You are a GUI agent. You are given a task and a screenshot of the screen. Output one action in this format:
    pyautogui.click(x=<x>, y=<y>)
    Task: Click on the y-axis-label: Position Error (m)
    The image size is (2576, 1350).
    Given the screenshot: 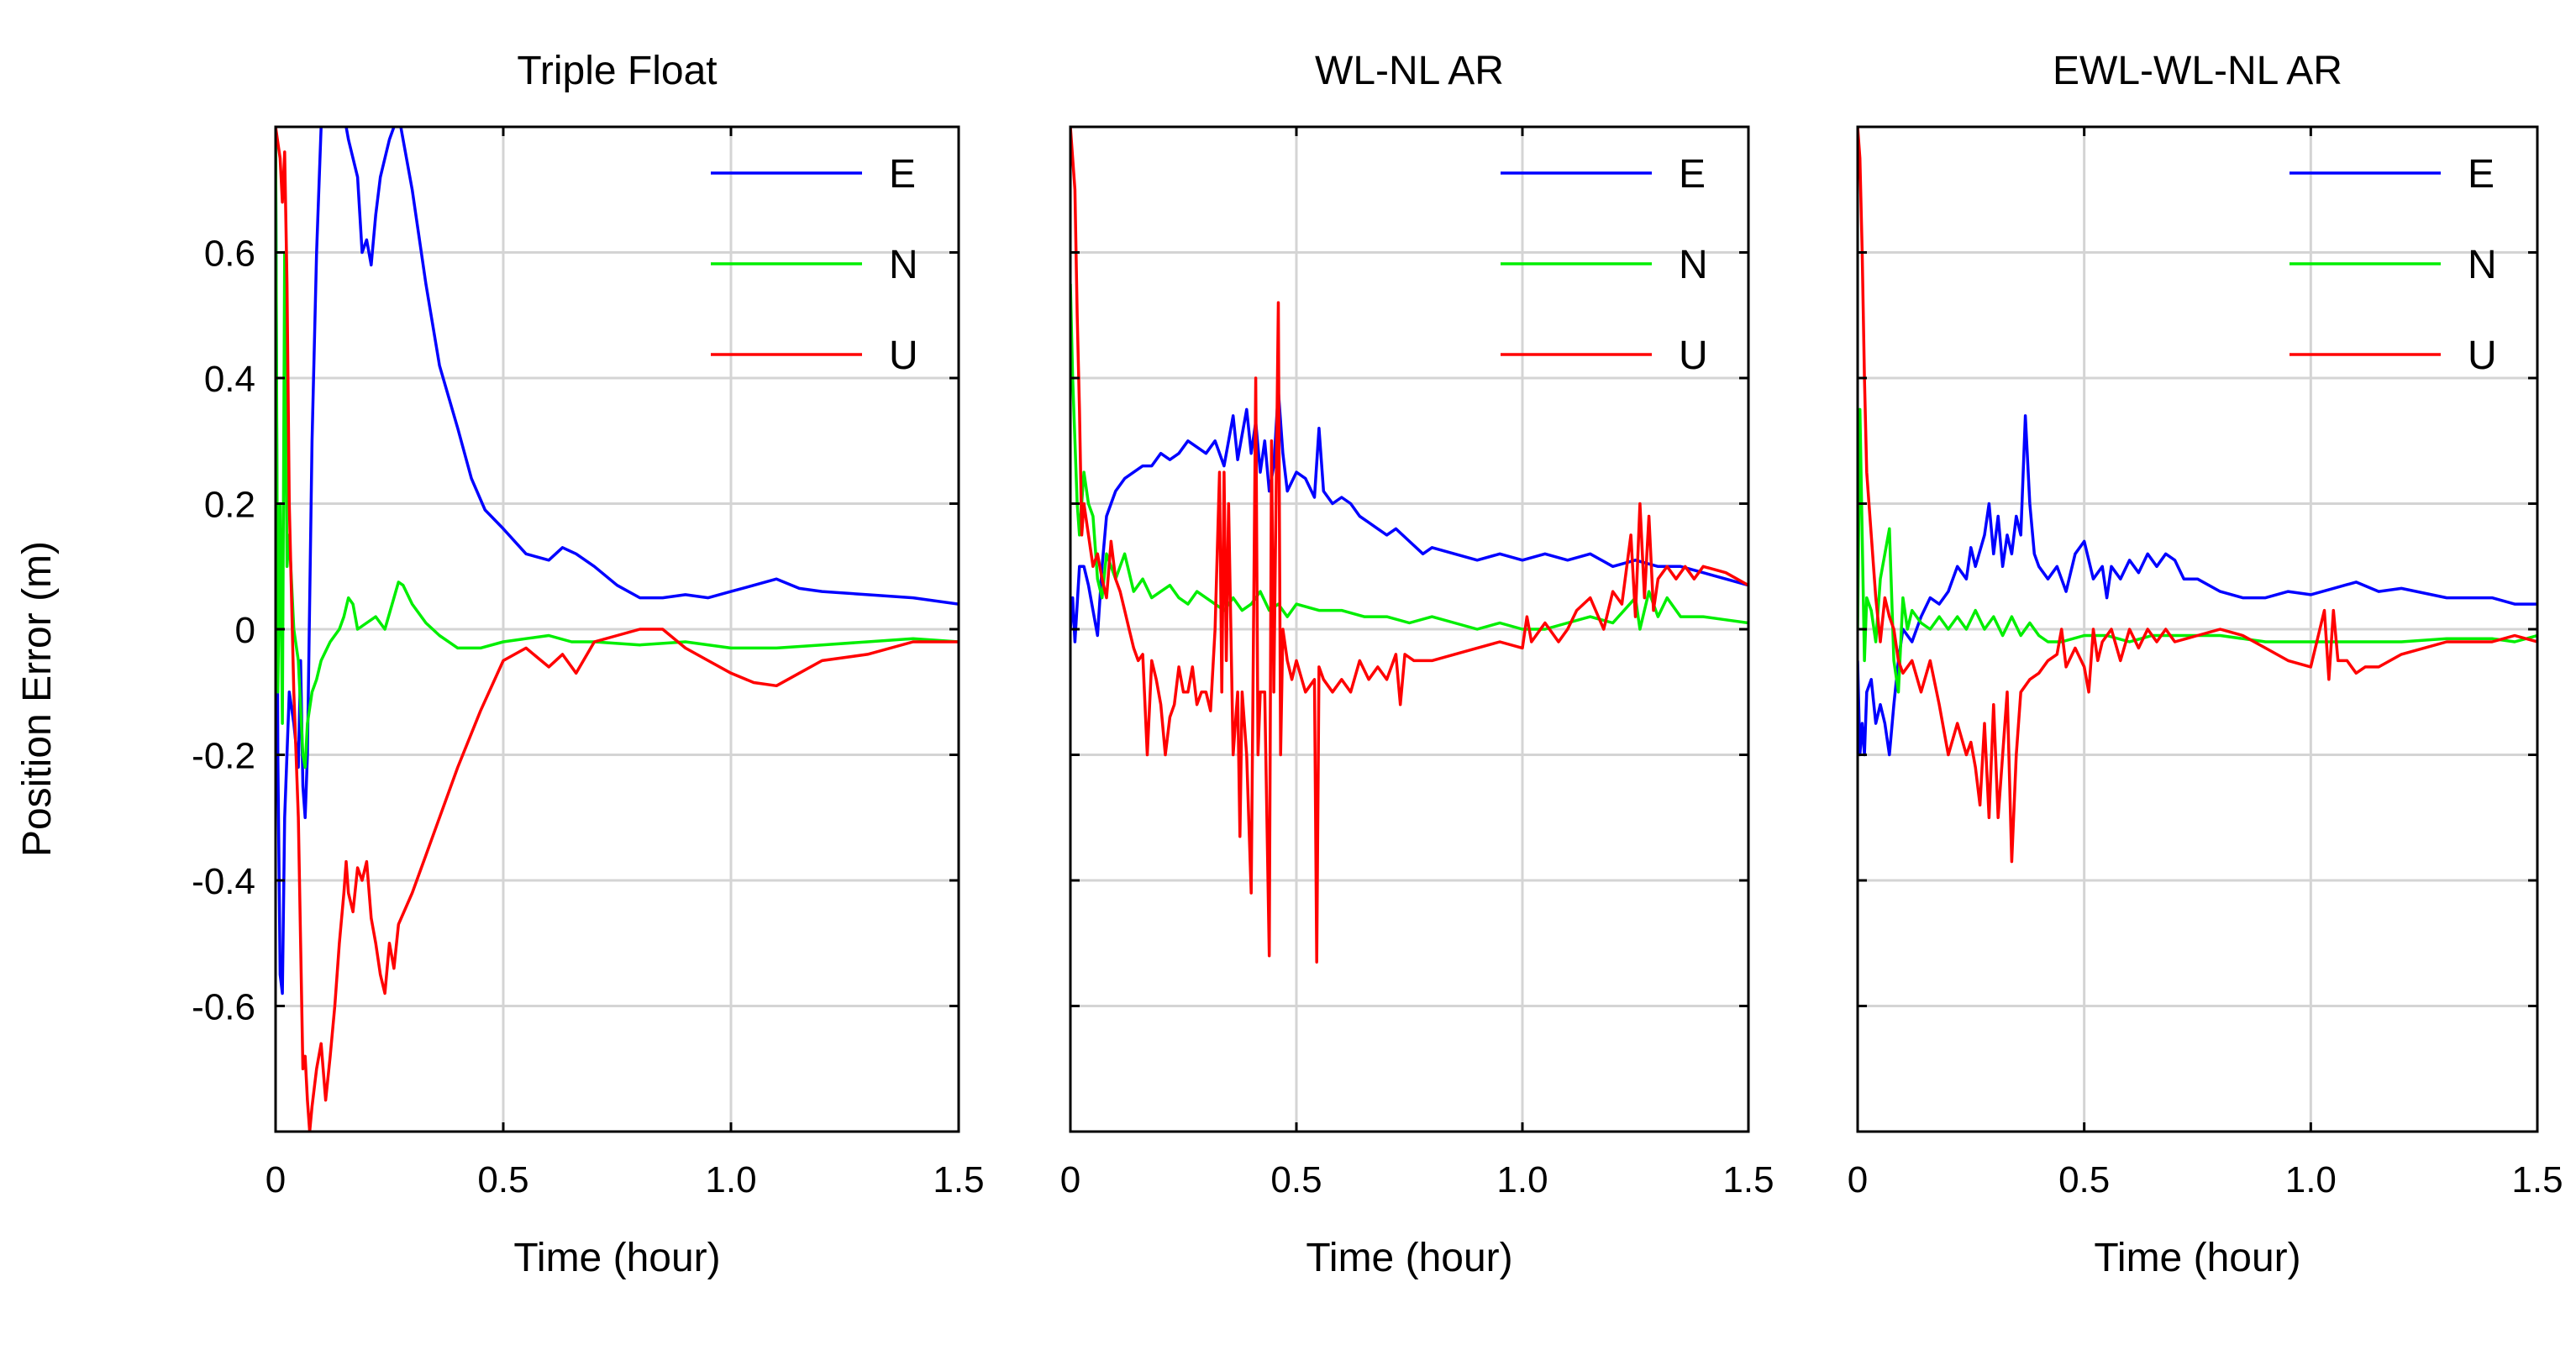 What is the action you would take?
    pyautogui.click(x=37, y=699)
    